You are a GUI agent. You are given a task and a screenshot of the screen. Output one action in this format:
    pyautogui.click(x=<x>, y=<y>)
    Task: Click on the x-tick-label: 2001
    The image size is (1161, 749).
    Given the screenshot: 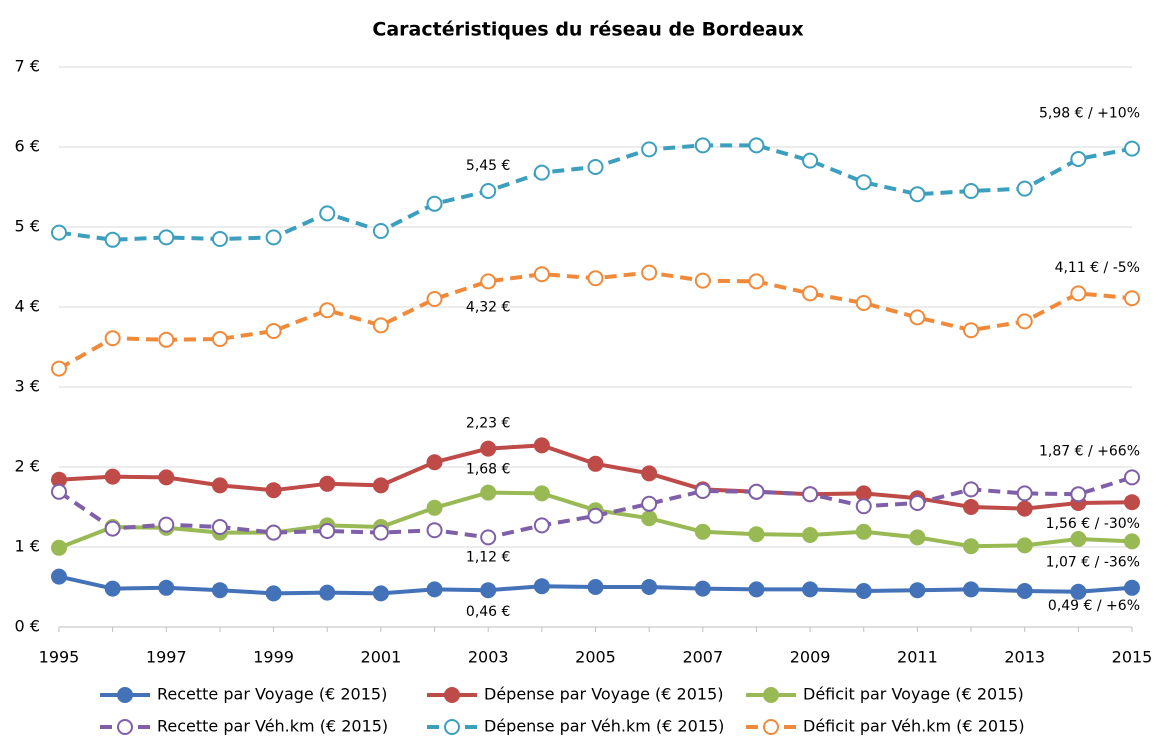 What is the action you would take?
    pyautogui.click(x=381, y=657)
    